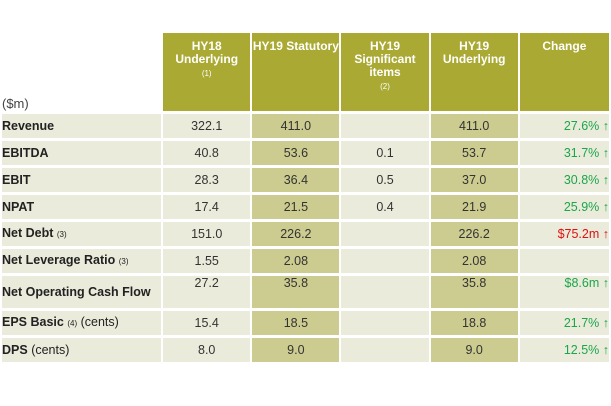 The width and height of the screenshot is (611, 406). I want to click on row-label-text: Net Debt, so click(28, 233).